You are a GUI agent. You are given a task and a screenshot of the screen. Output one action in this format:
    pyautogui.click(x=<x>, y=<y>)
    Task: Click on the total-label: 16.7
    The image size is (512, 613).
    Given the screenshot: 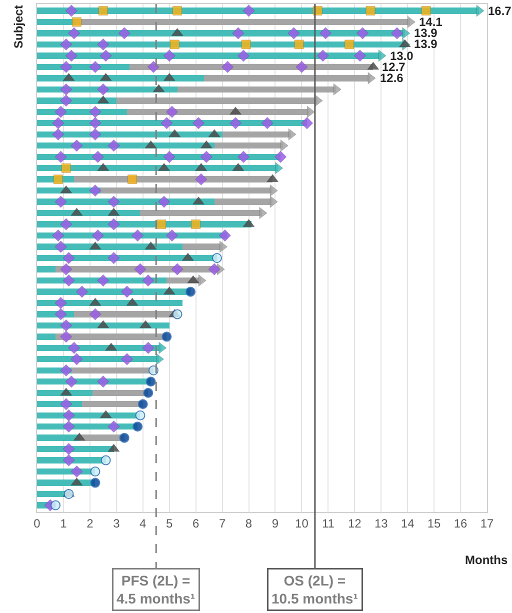 What is the action you would take?
    pyautogui.click(x=500, y=11)
    